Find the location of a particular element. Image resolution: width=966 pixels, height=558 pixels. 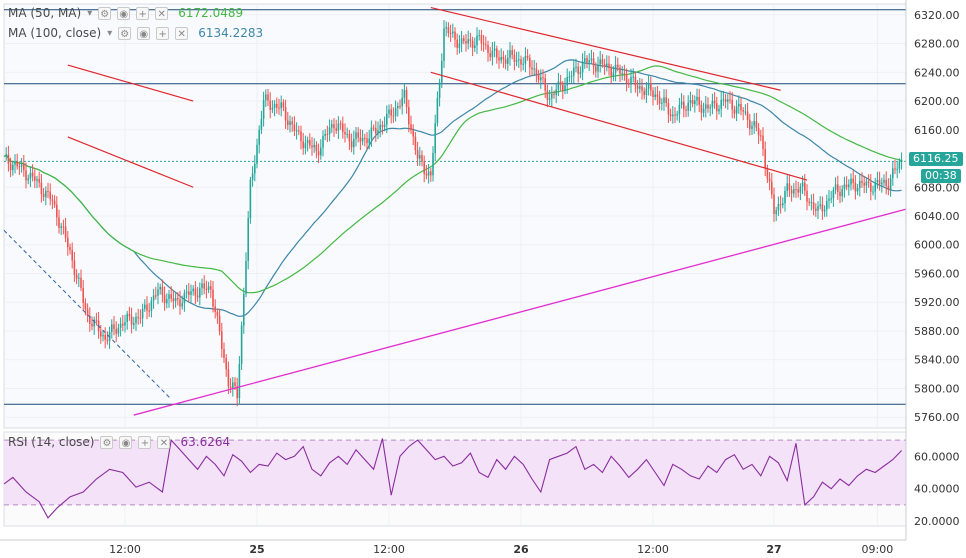

legend-ma100-label: MA (100, close) is located at coordinates (55, 33).